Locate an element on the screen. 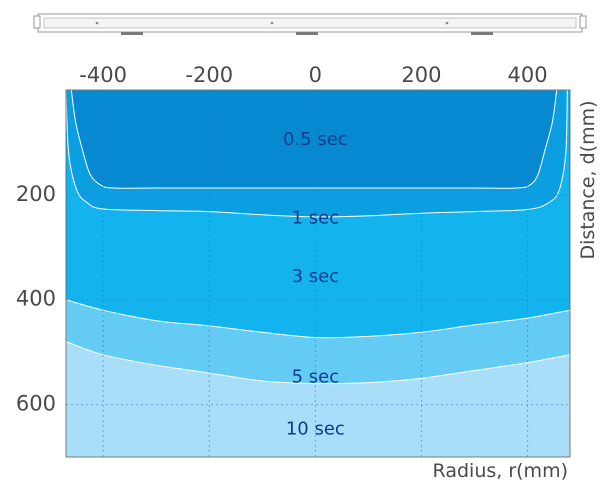 The width and height of the screenshot is (607, 494). y-tick-label: 200 is located at coordinates (36, 194).